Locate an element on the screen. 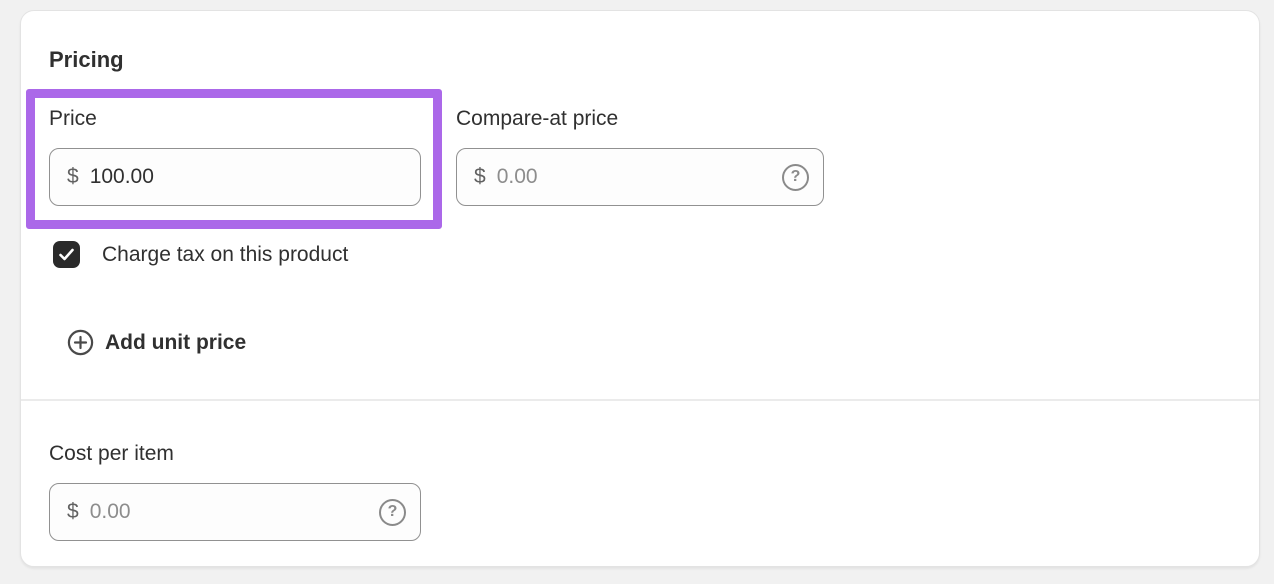  add-unit-price-button: Add unit price is located at coordinates (156, 342).